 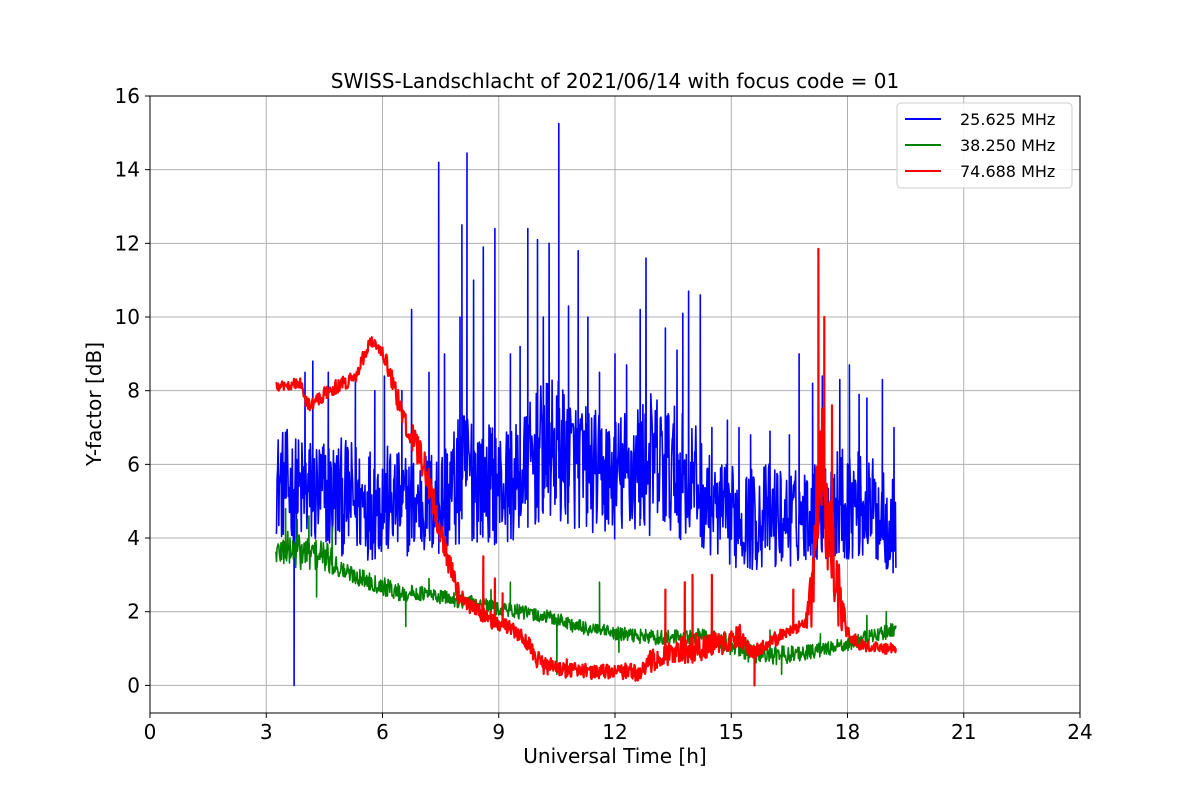 I want to click on x-tick-label-0: 0, so click(x=150, y=732).